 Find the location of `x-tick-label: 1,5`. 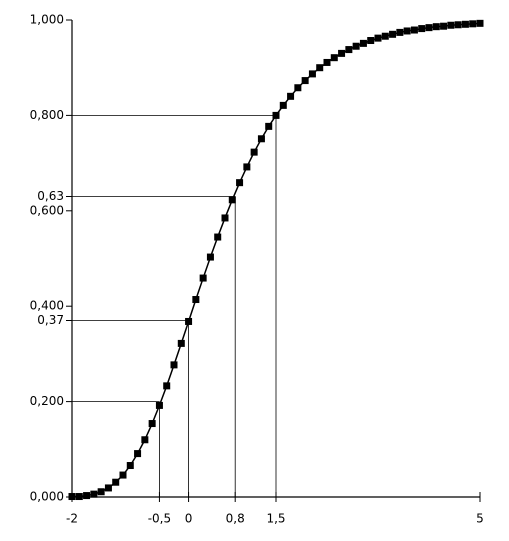

x-tick-label: 1,5 is located at coordinates (275, 519).